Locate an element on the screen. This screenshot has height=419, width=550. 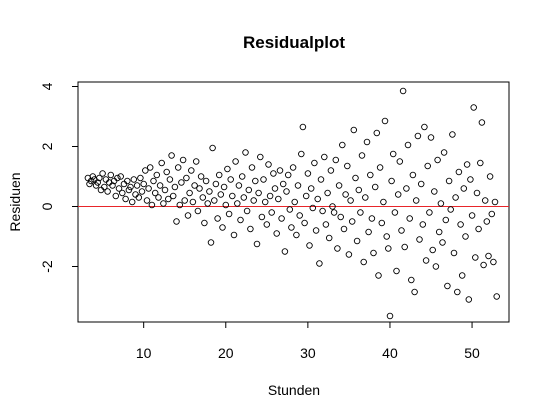
x-tick-label: 10 is located at coordinates (144, 353).